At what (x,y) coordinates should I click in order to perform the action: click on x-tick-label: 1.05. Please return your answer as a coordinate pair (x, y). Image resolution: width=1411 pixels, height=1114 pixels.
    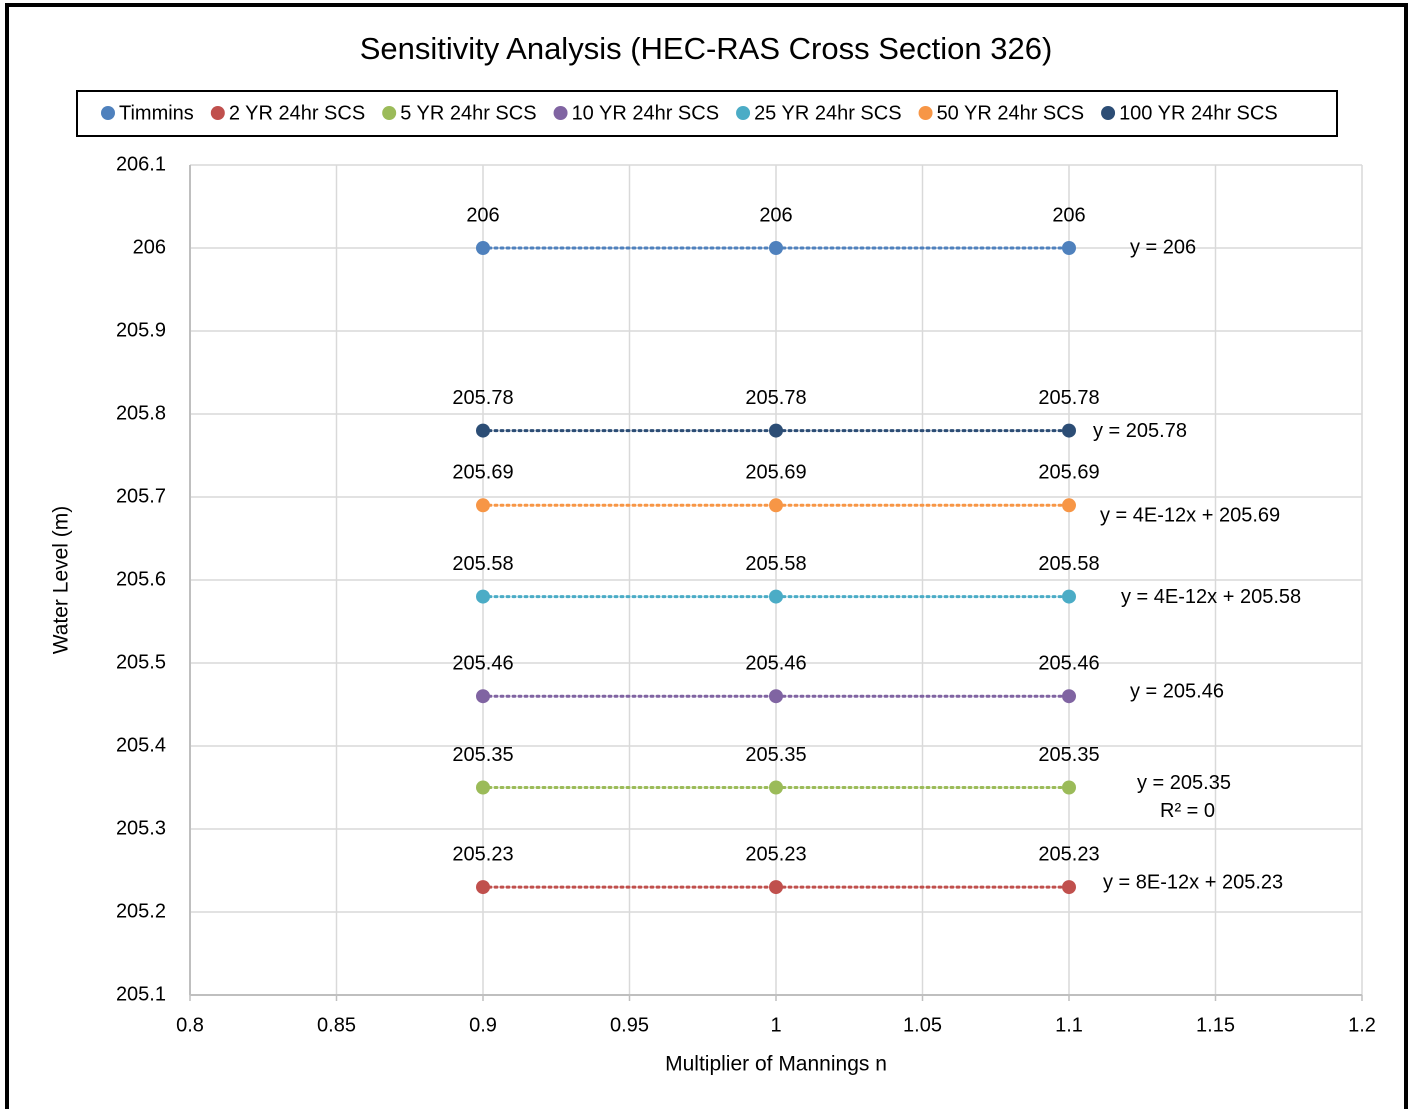
    Looking at the image, I should click on (922, 1025).